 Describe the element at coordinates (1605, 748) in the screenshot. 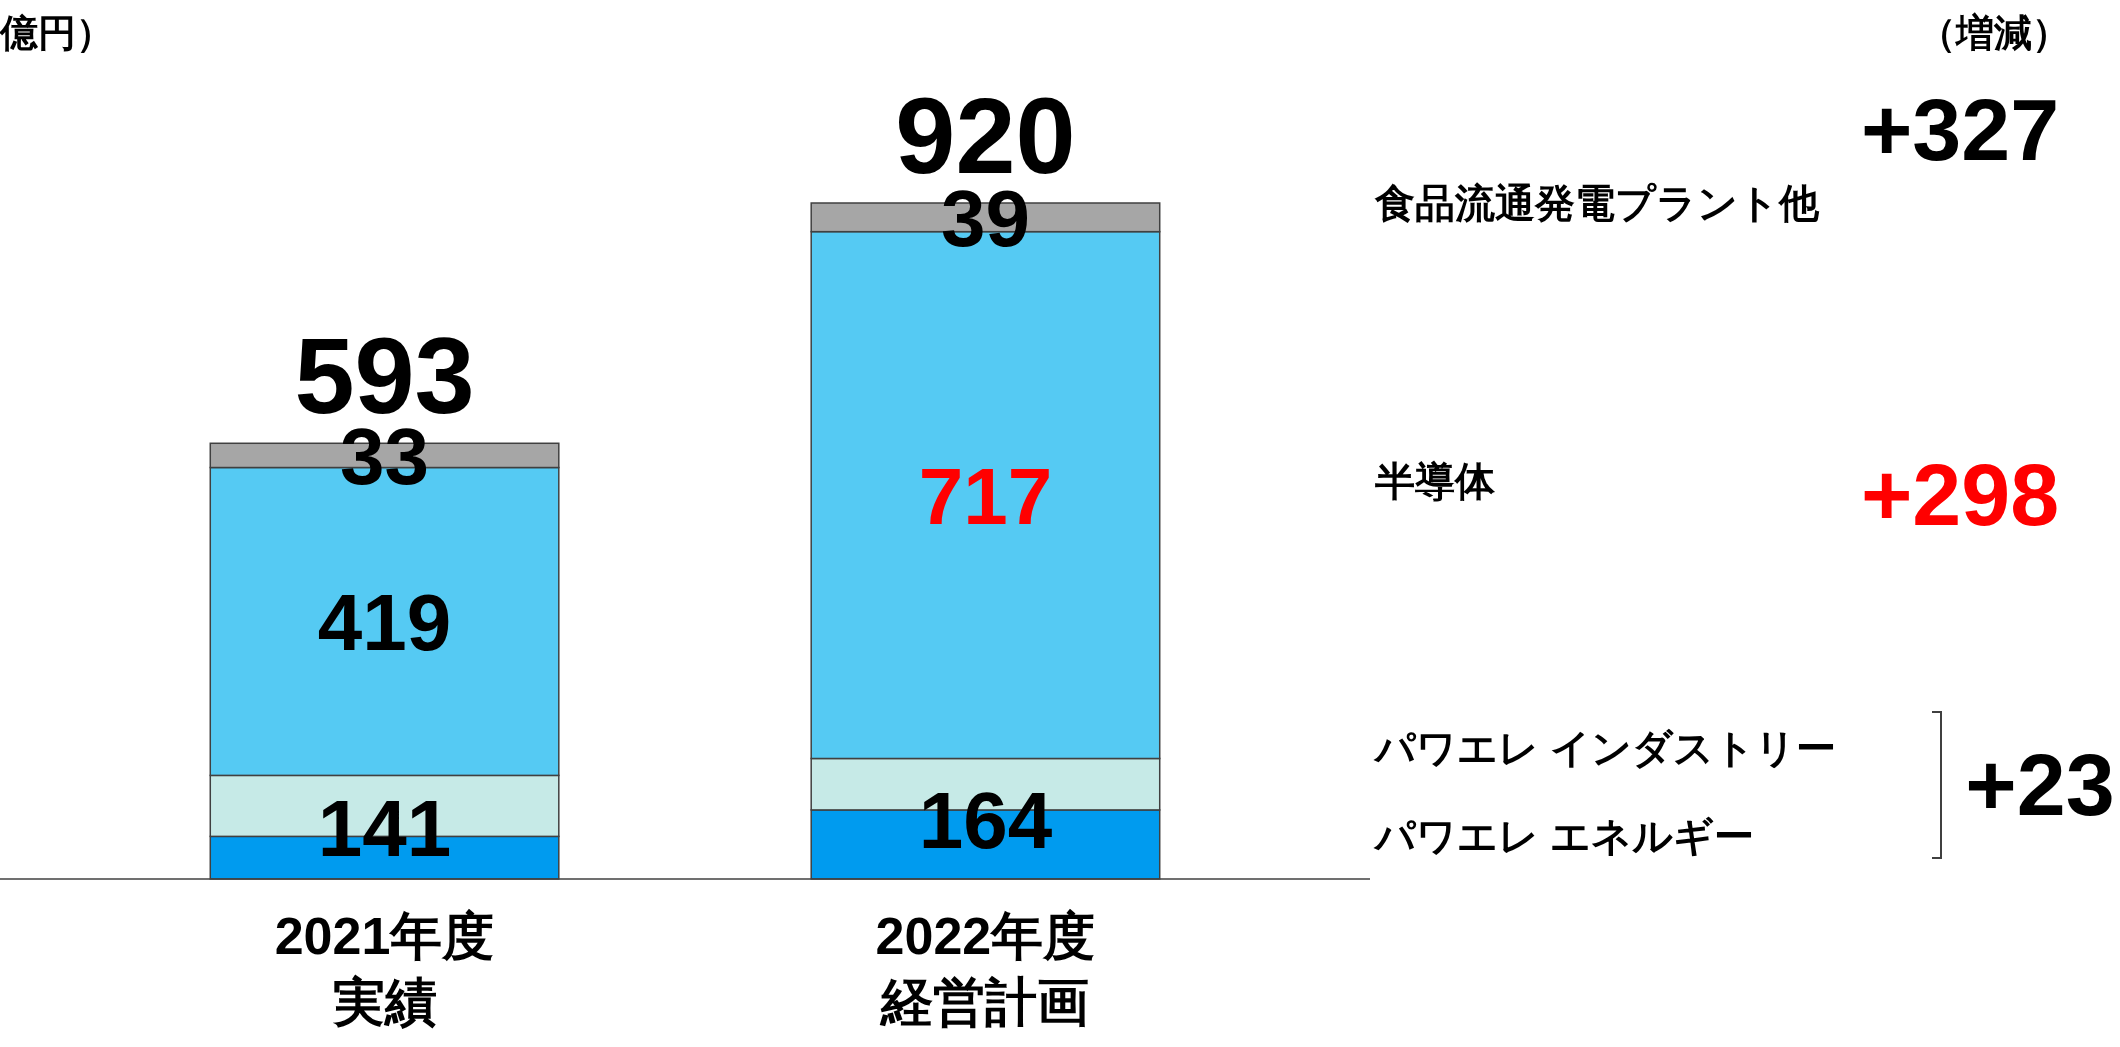

I see `text: パワエレ インダストリー` at that location.